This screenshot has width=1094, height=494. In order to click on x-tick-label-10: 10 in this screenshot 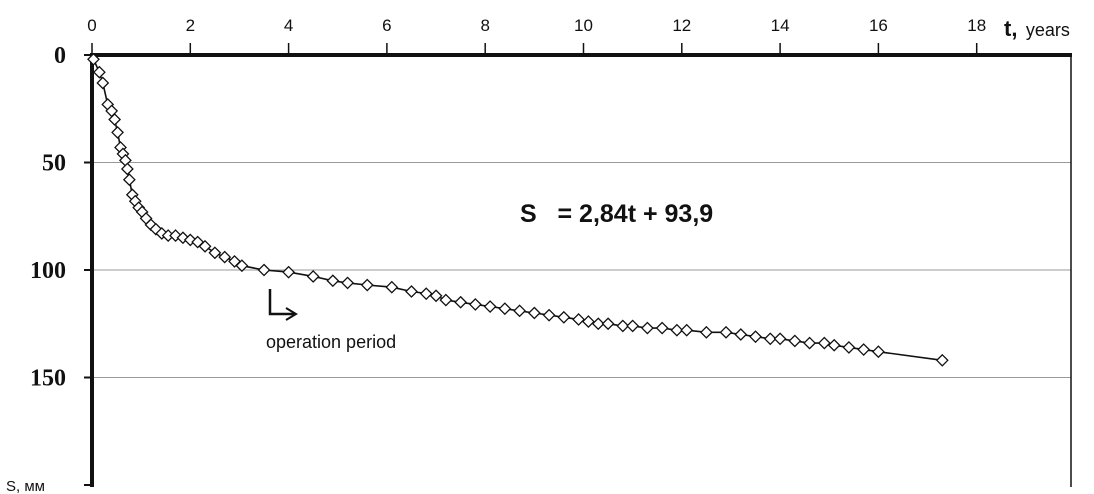, I will do `click(583, 25)`.